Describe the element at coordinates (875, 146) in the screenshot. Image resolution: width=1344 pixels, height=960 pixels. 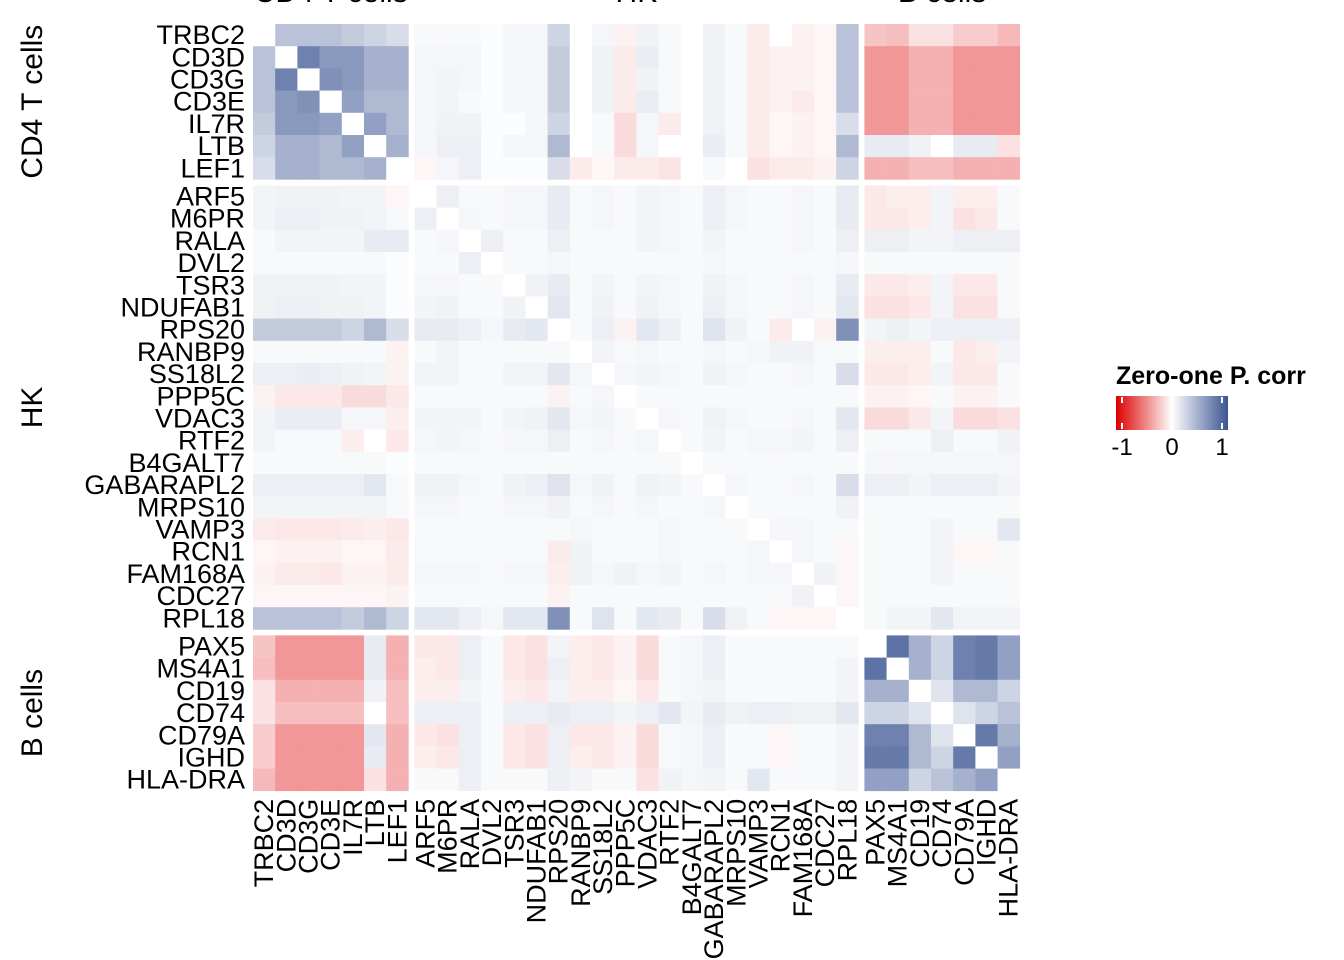
I see `heatmap-cell-LTB-PAX5` at that location.